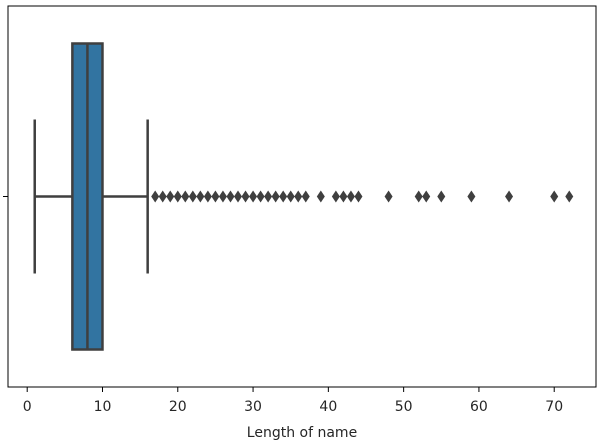 The image size is (606, 447). What do you see at coordinates (554, 407) in the screenshot?
I see `x-tick-label: 70` at bounding box center [554, 407].